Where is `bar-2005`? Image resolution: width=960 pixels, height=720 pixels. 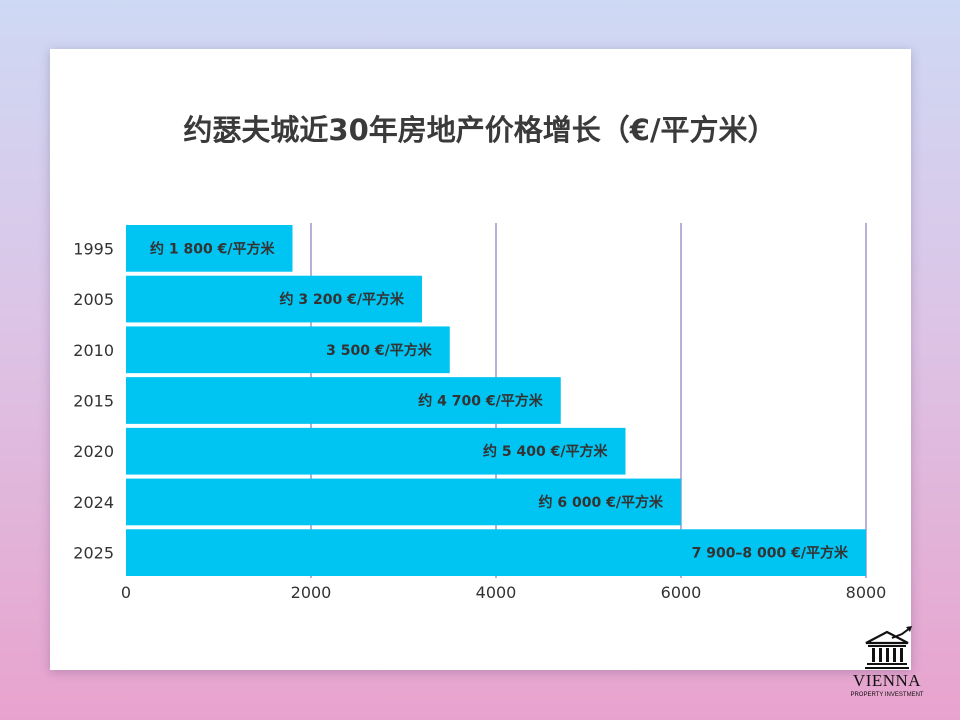 bar-2005 is located at coordinates (274, 299).